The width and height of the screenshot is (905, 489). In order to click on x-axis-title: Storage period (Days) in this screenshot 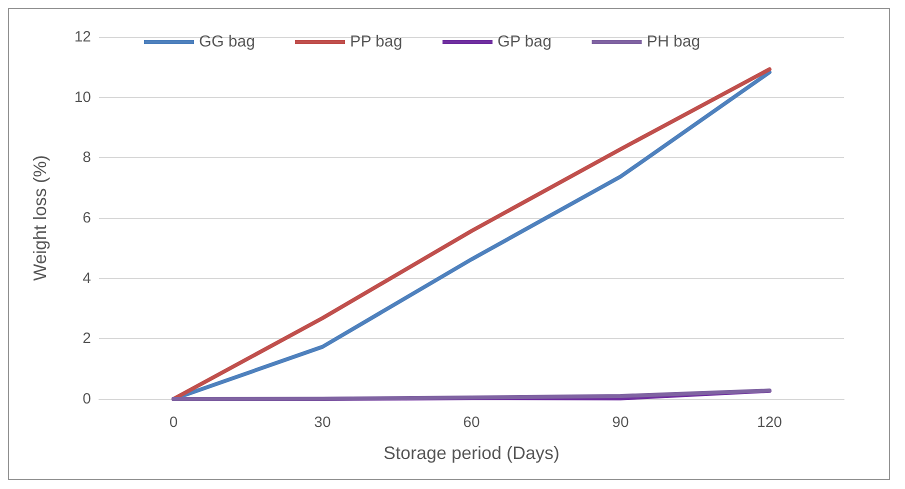, I will do `click(471, 453)`.